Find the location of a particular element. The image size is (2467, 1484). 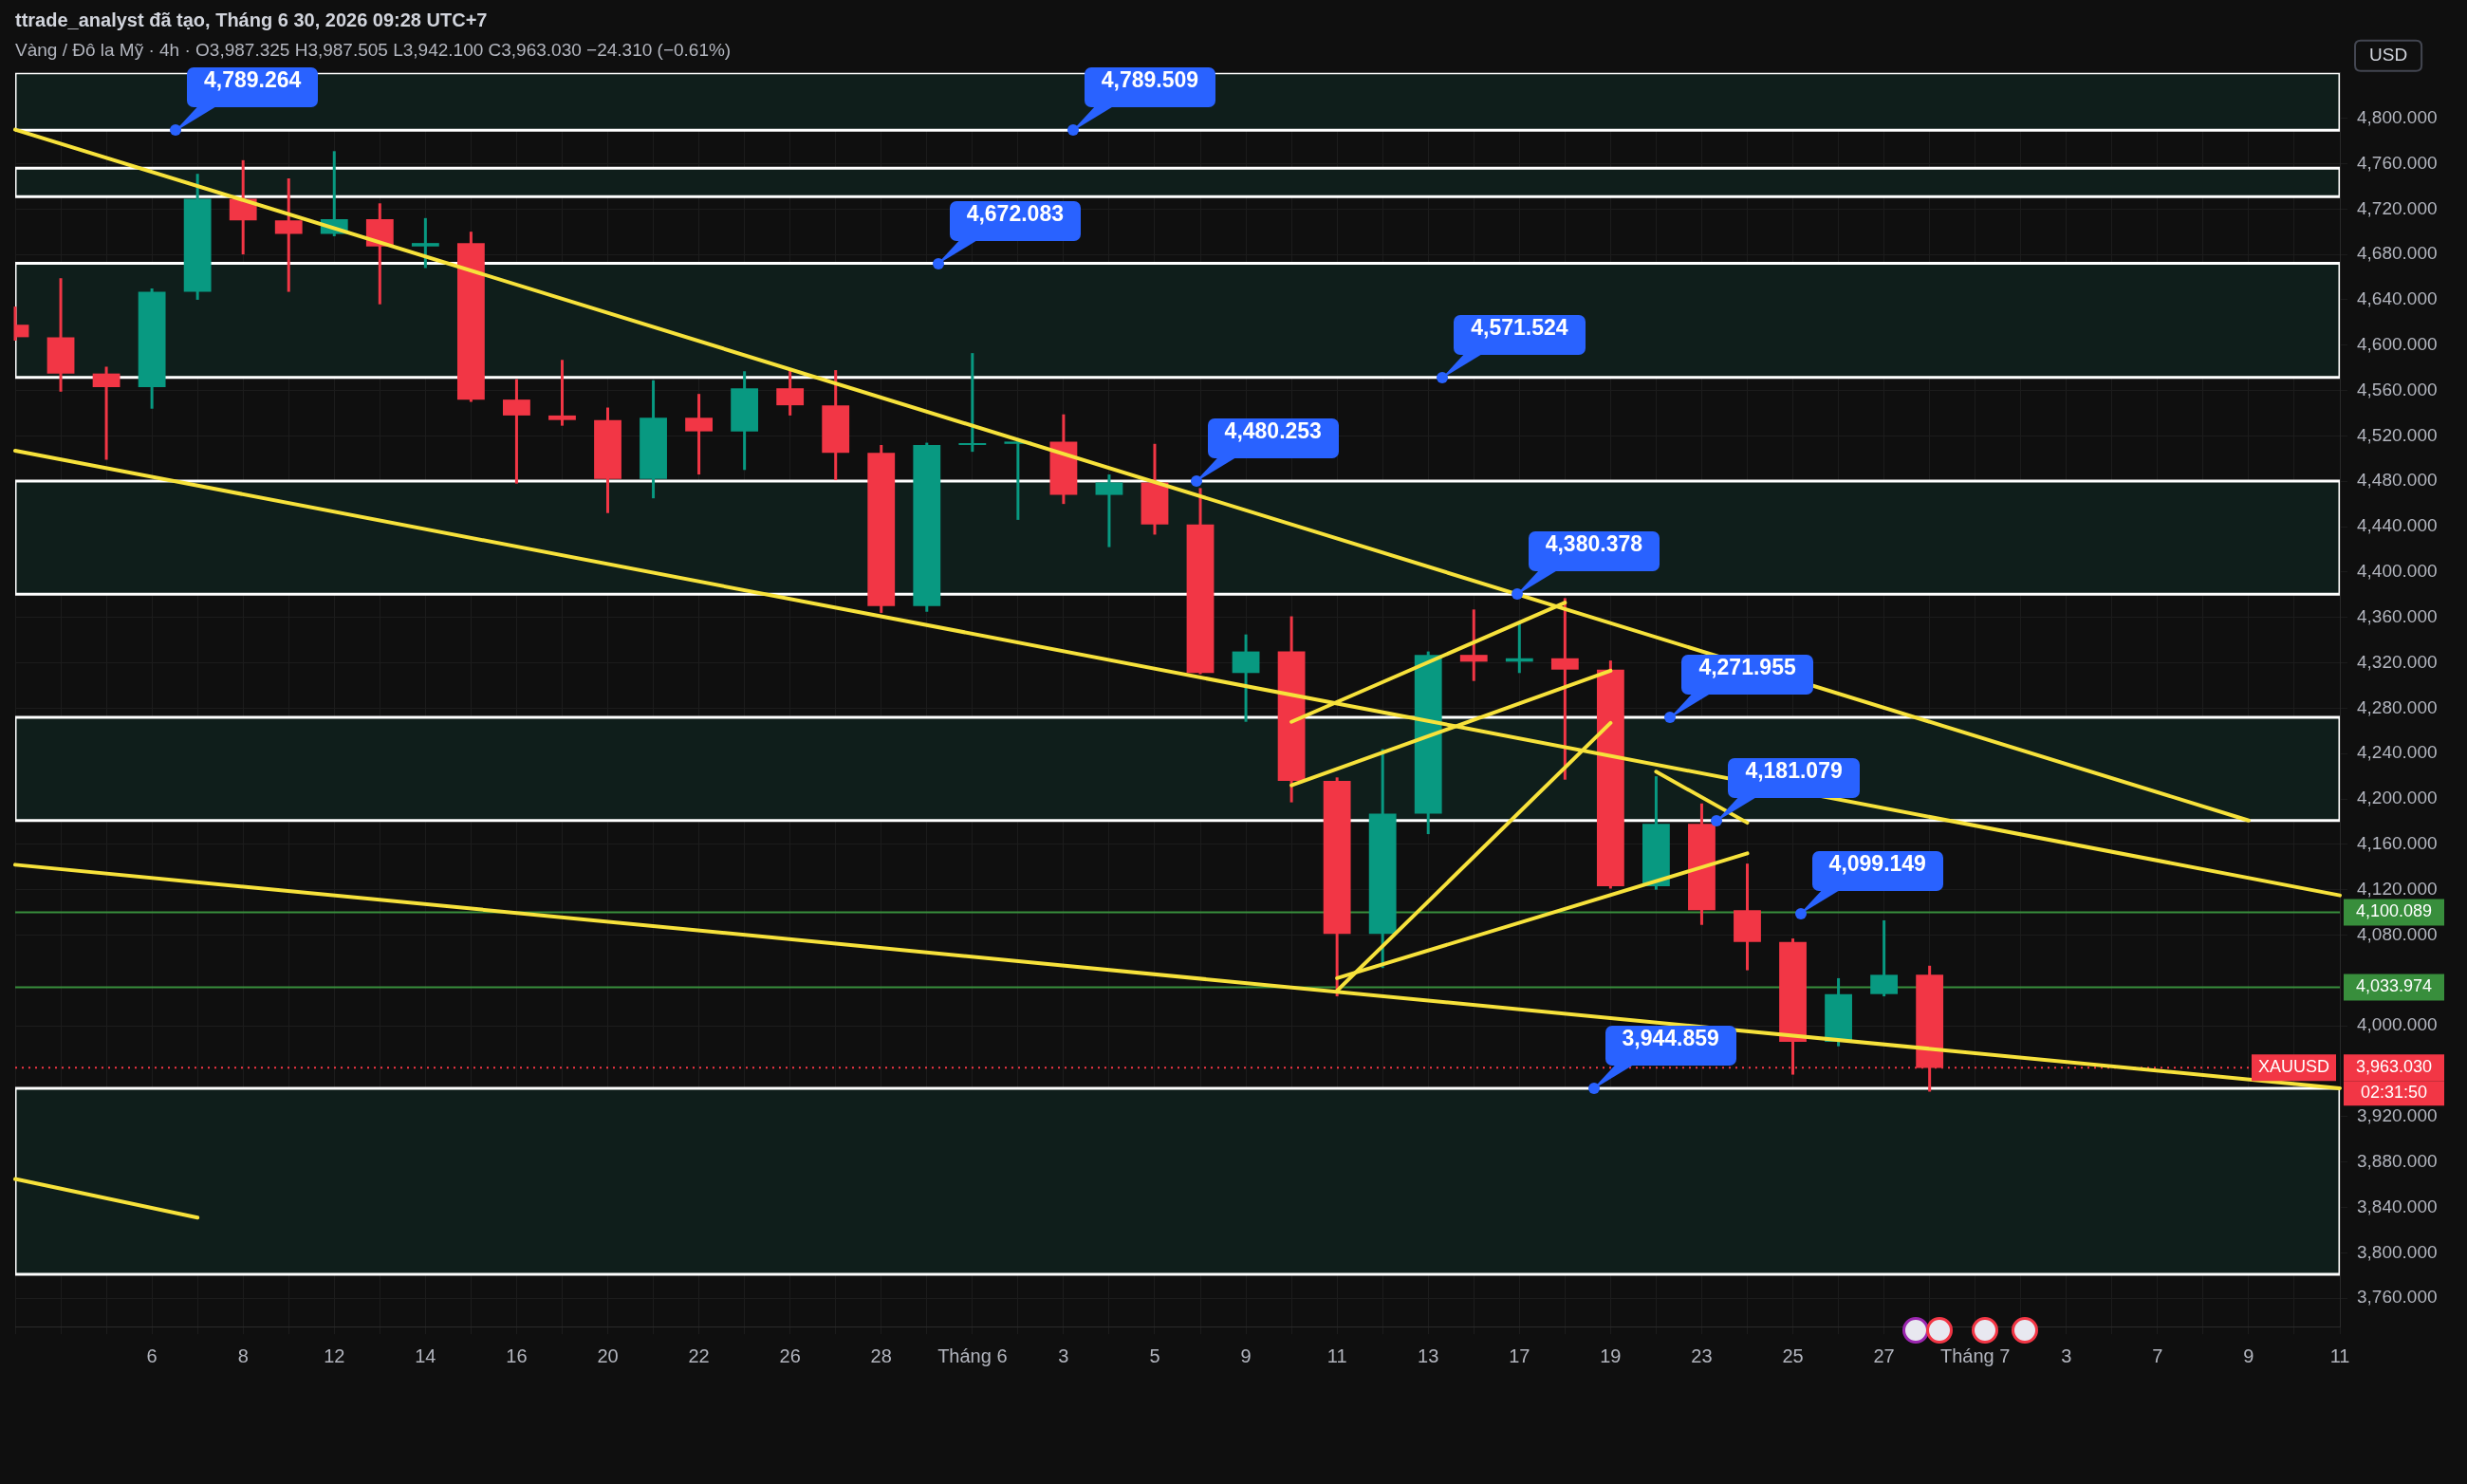

text: 02:31:50 is located at coordinates (2394, 1093).